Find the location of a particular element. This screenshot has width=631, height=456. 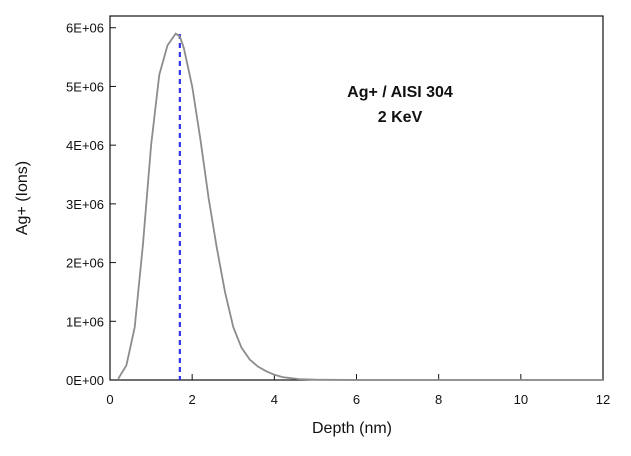

annotation-line-1: Ag+ / AISI 304 is located at coordinates (400, 92).